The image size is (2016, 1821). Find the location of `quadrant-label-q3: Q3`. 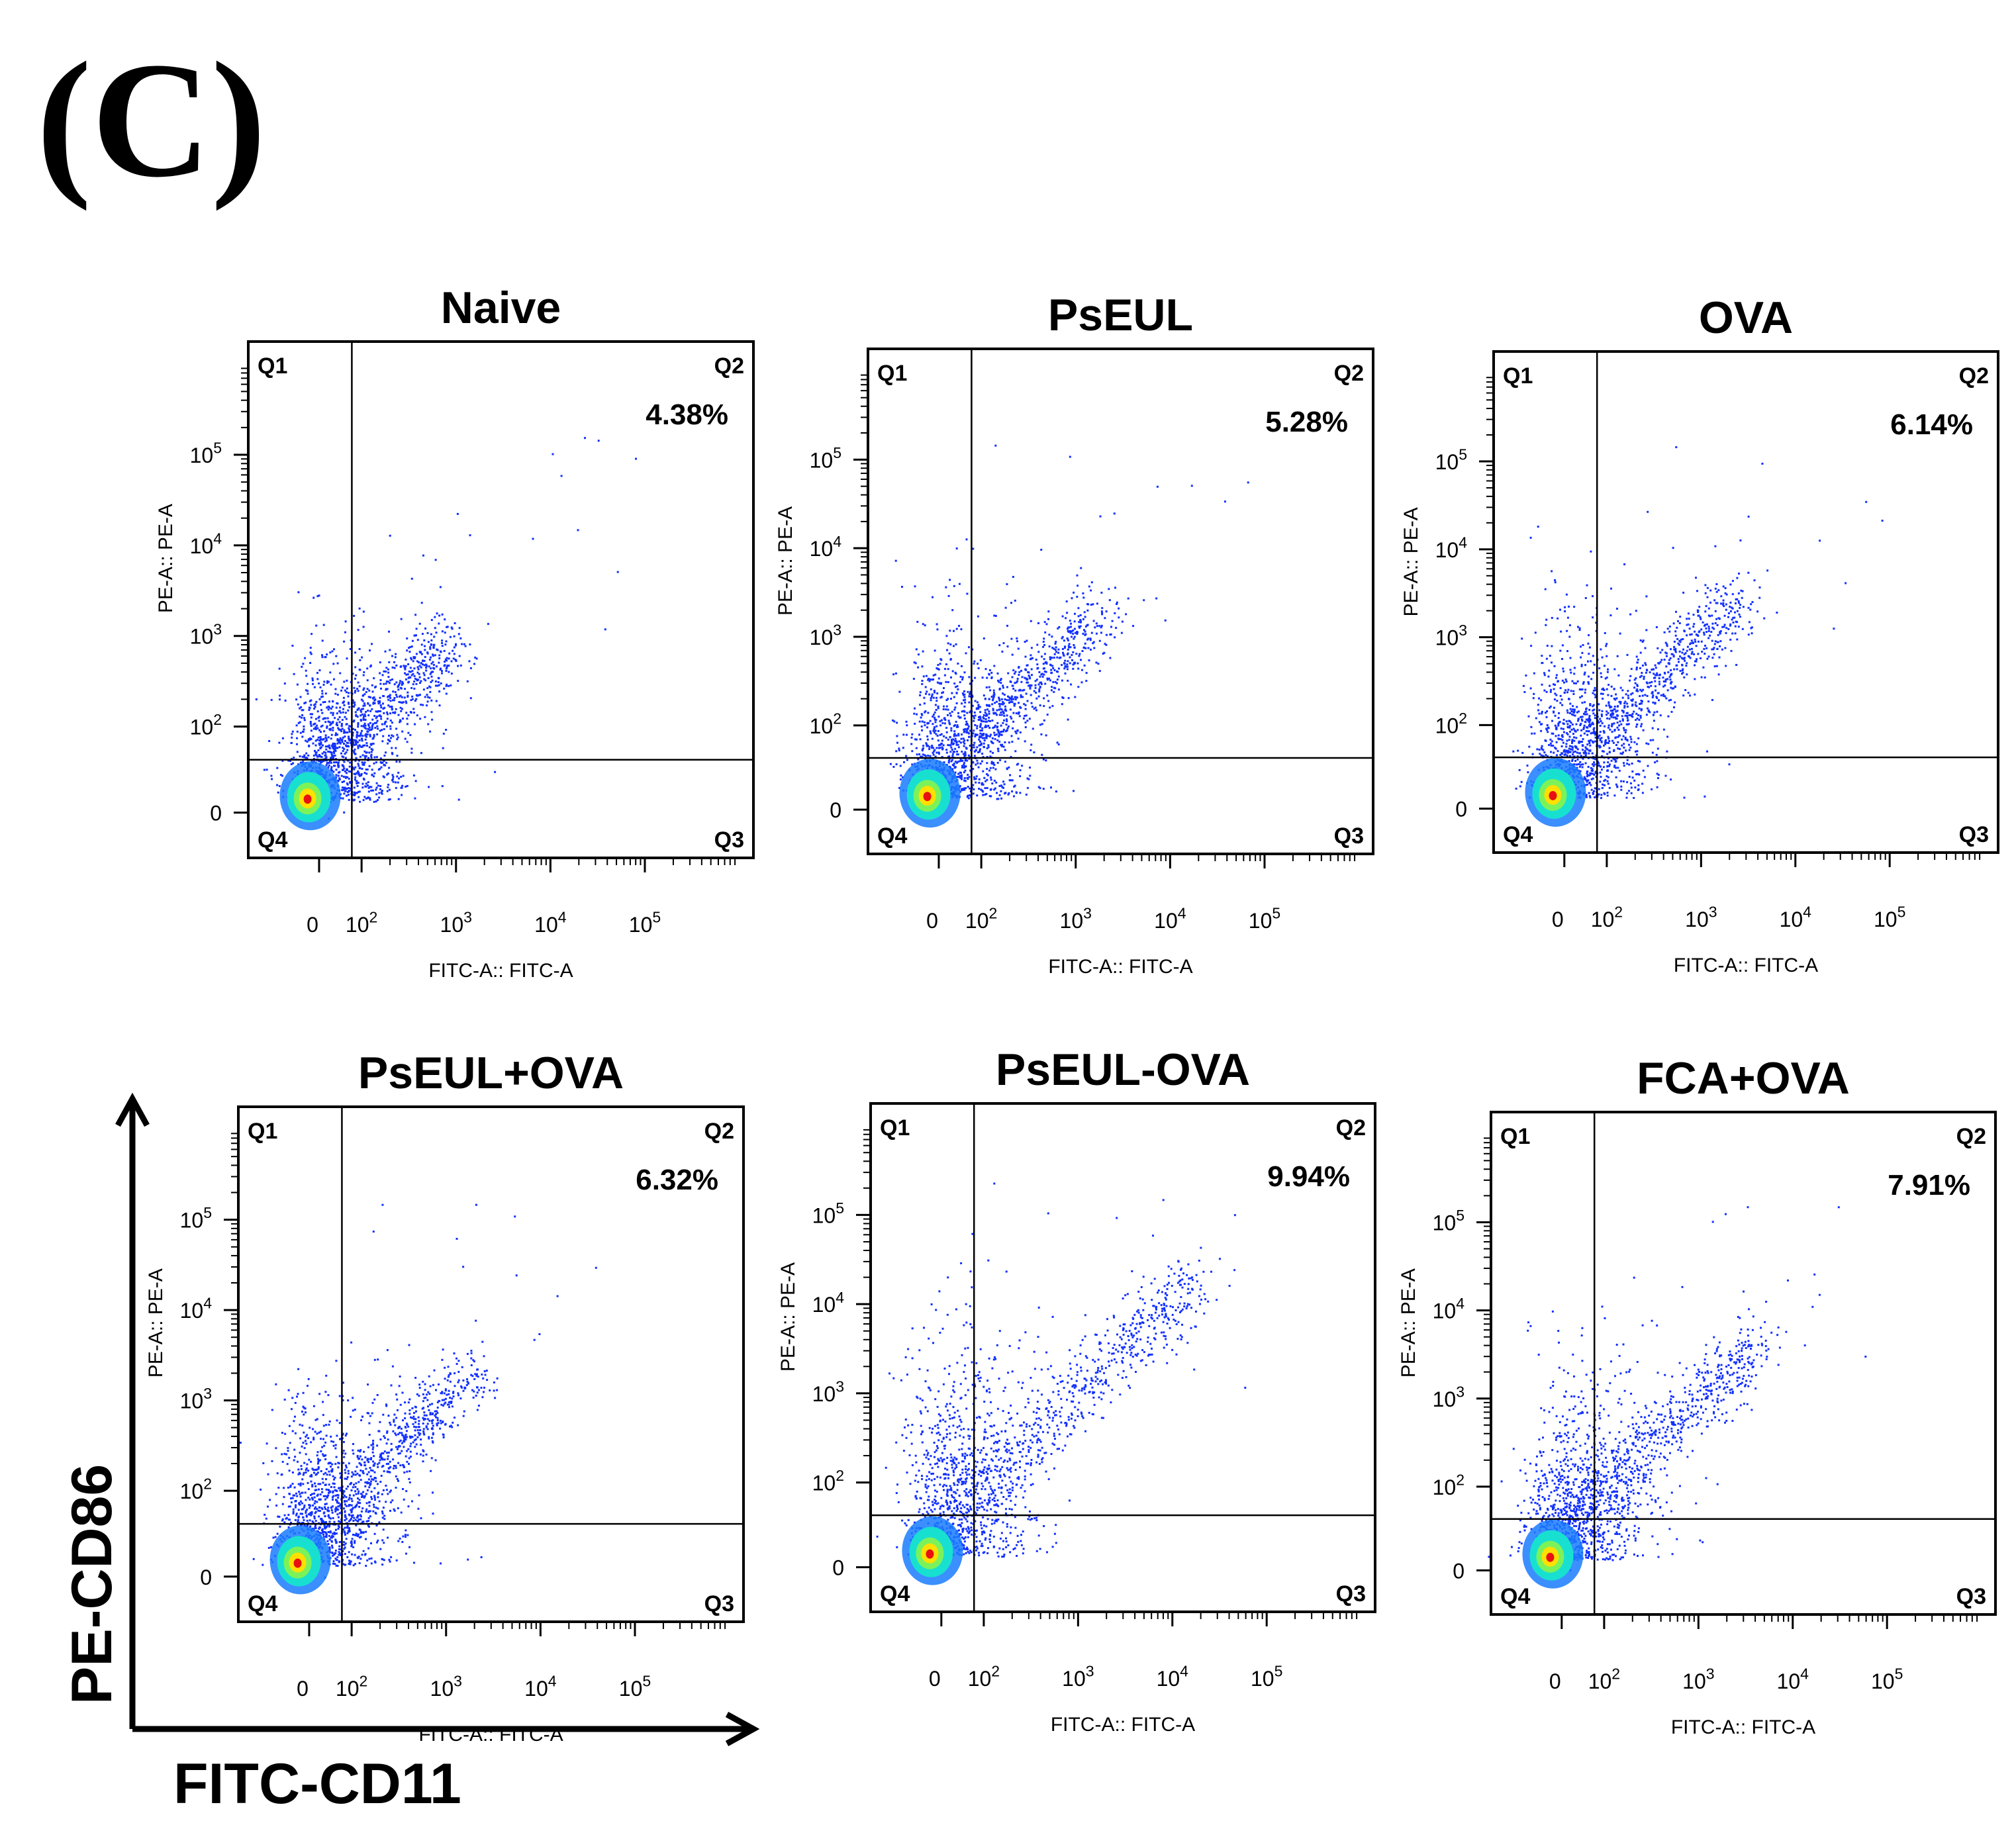

quadrant-label-q3: Q3 is located at coordinates (1974, 834).